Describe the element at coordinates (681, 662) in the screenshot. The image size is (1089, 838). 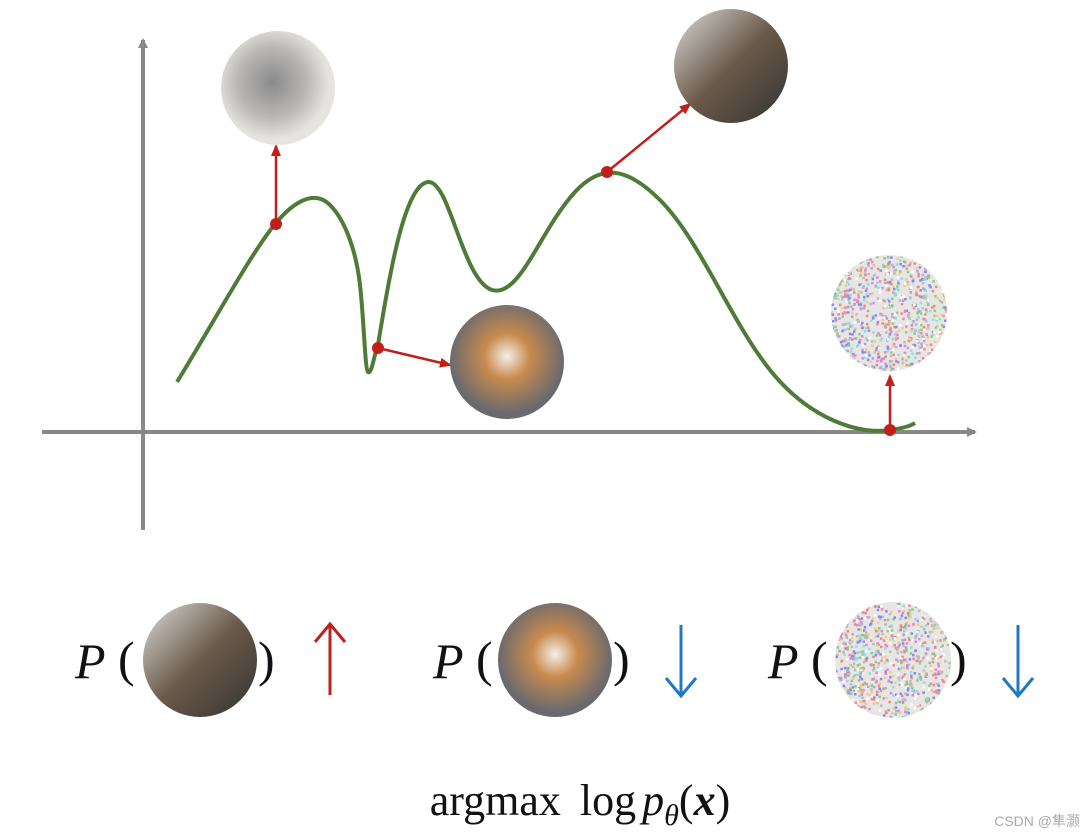
I see `down-arrow` at that location.